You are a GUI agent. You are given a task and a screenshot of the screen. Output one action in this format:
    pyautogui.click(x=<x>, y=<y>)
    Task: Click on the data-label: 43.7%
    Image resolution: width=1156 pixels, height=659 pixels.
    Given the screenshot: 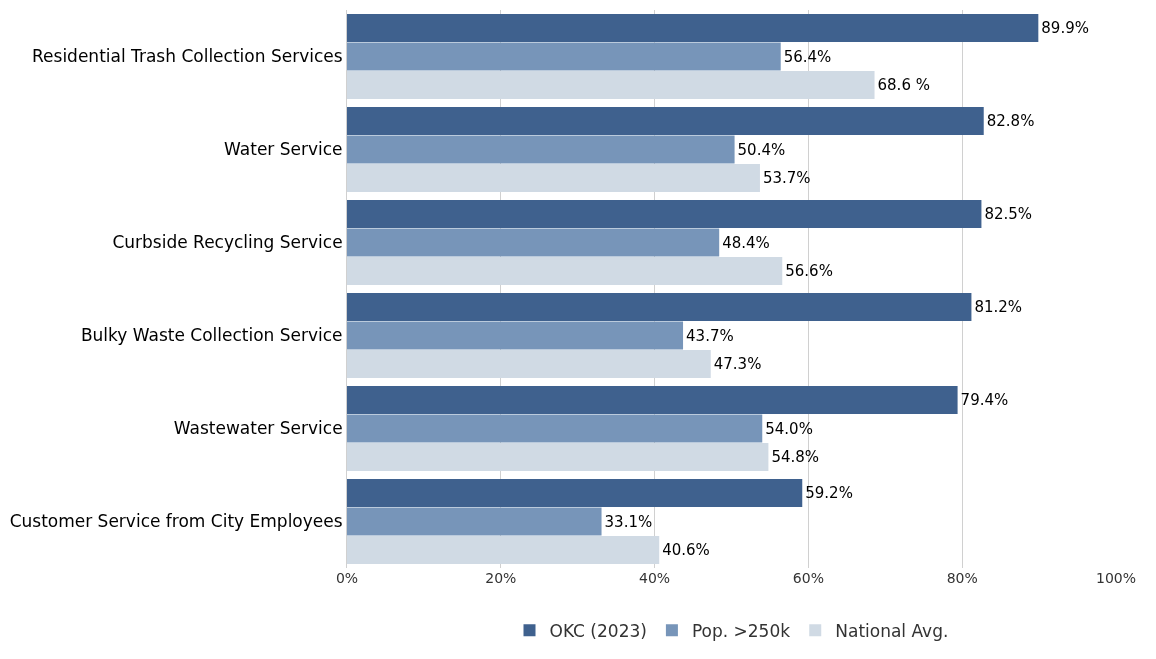 What is the action you would take?
    pyautogui.click(x=710, y=335)
    